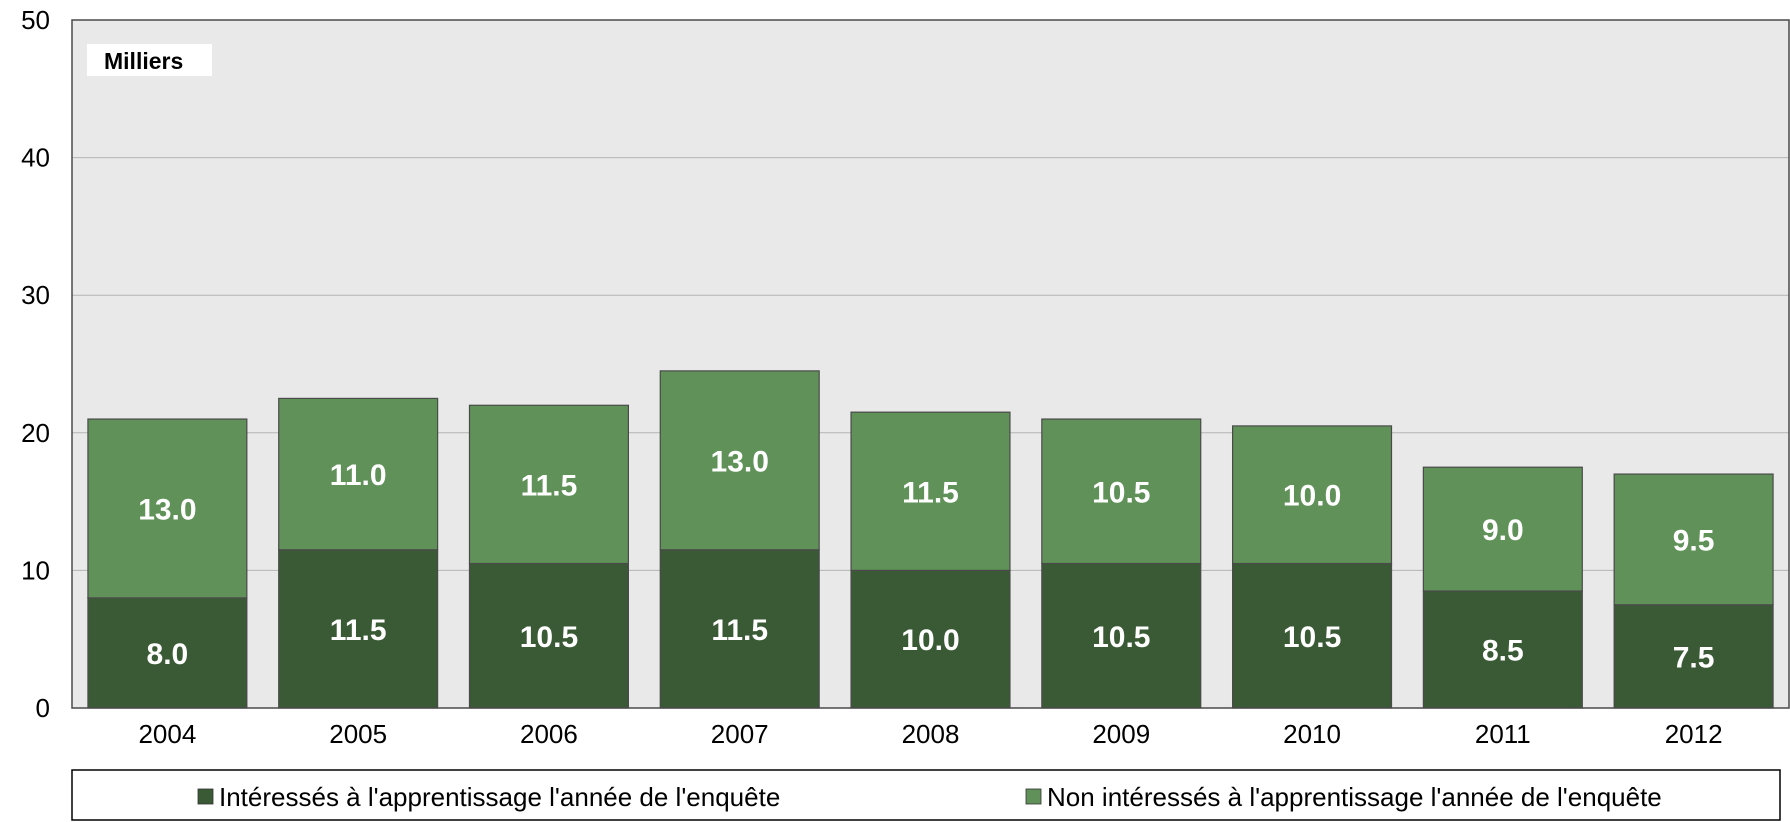  I want to click on y-tick-label: 10, so click(35, 570).